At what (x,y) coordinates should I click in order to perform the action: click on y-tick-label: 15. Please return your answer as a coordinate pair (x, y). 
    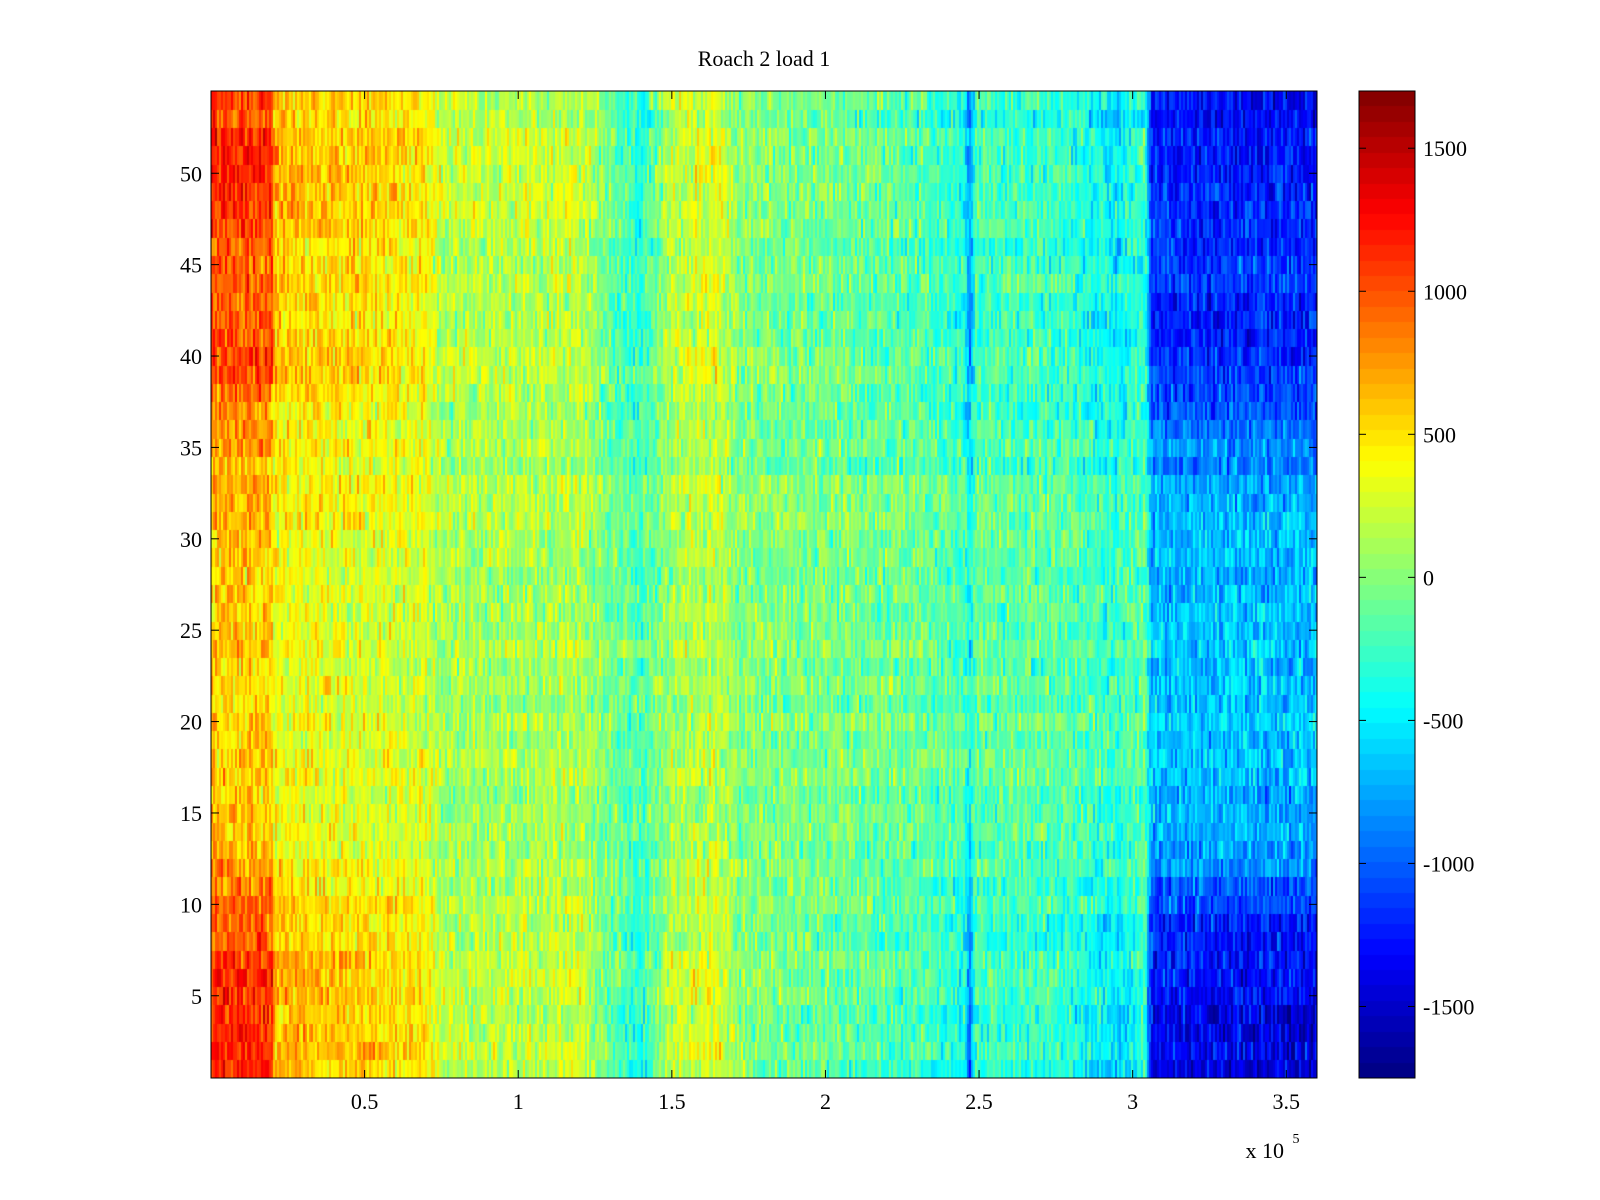
    Looking at the image, I should click on (191, 813).